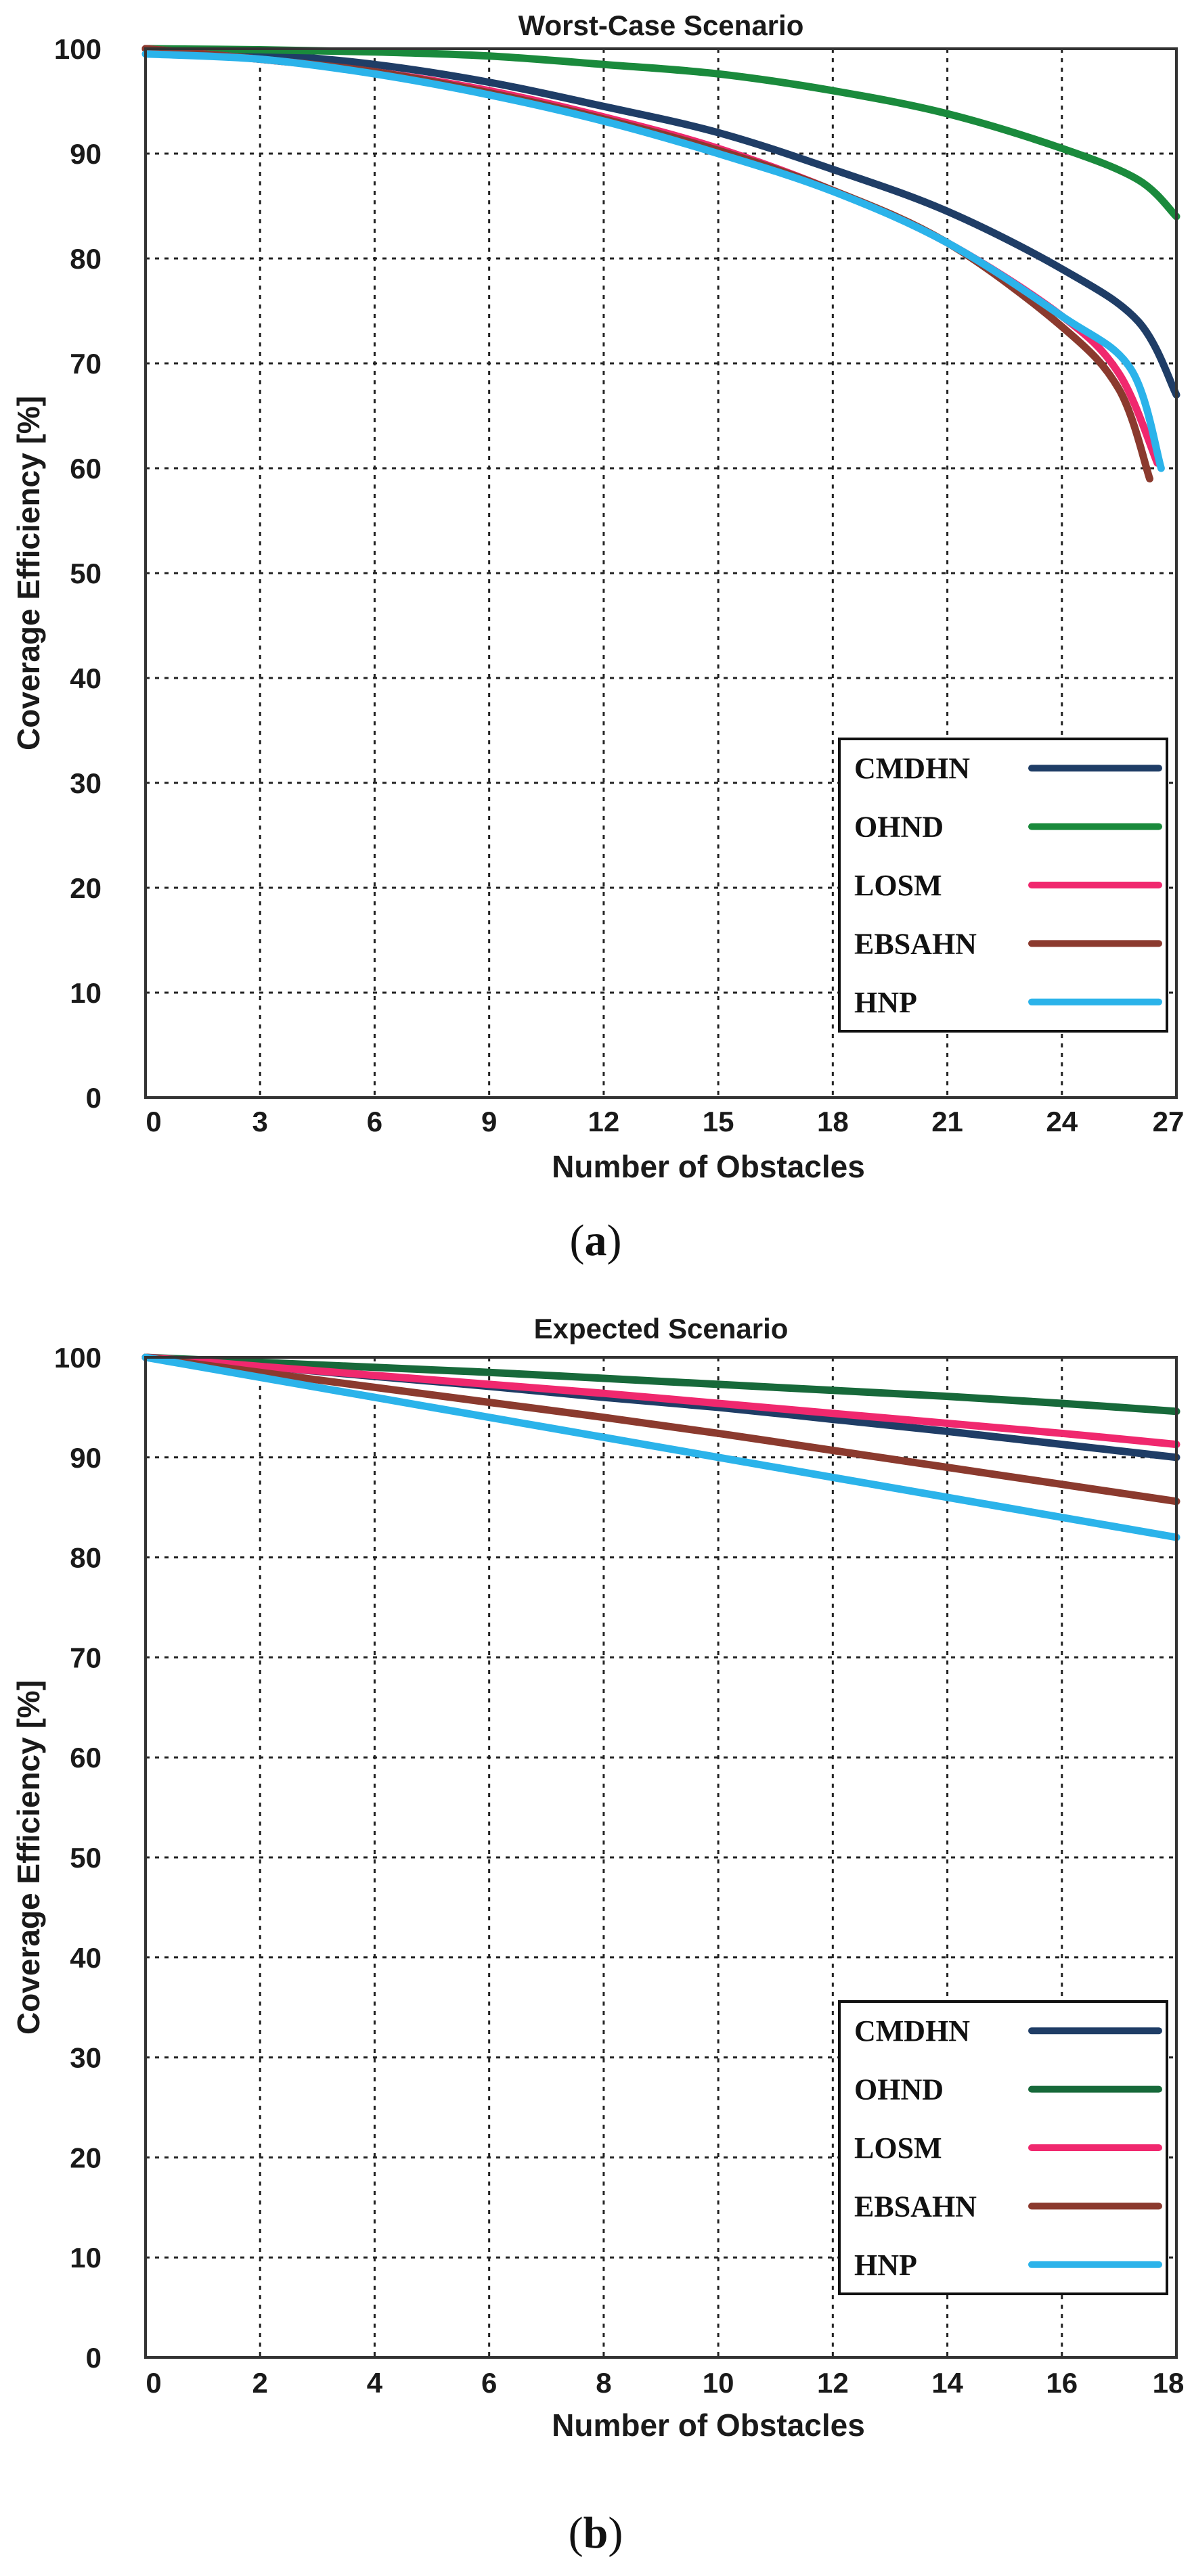 Image resolution: width=1192 pixels, height=2576 pixels. Describe the element at coordinates (260, 1121) in the screenshot. I see `chart-a-xtick-label: 3` at that location.